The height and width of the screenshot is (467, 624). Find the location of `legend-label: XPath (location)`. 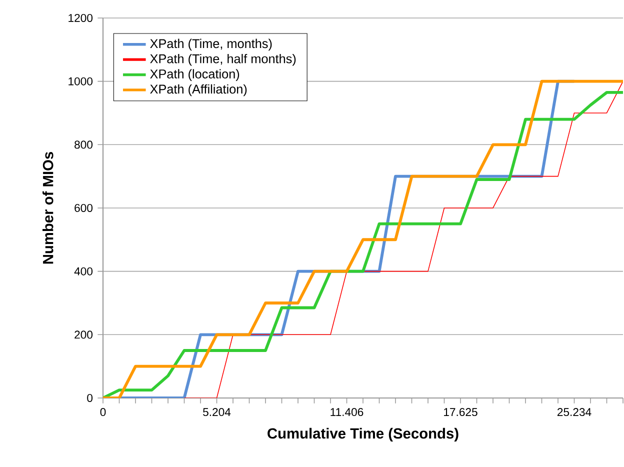

legend-label: XPath (location) is located at coordinates (195, 75).